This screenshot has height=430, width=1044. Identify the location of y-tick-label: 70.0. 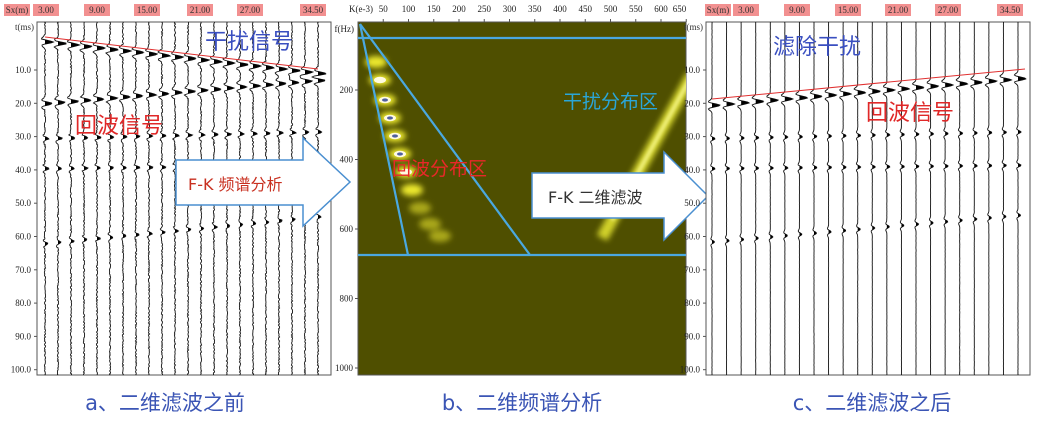
(23, 270).